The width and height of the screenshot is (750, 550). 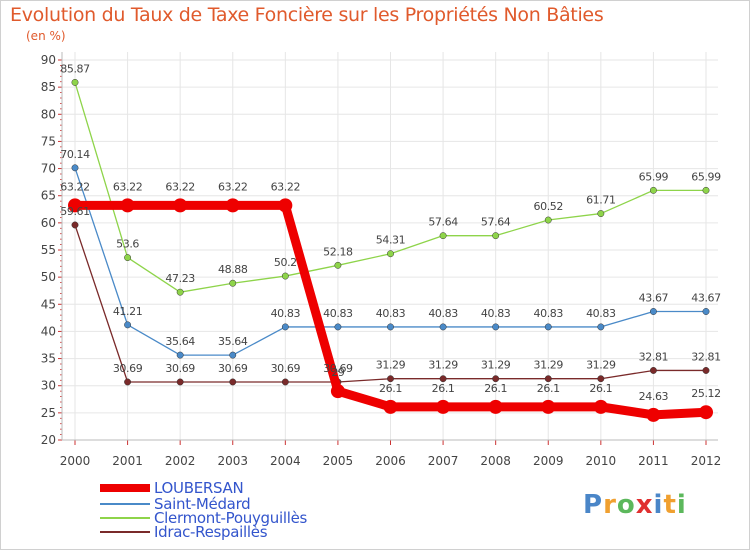 What do you see at coordinates (199, 488) in the screenshot?
I see `legend-label-loubersan: LOUBERSAN` at bounding box center [199, 488].